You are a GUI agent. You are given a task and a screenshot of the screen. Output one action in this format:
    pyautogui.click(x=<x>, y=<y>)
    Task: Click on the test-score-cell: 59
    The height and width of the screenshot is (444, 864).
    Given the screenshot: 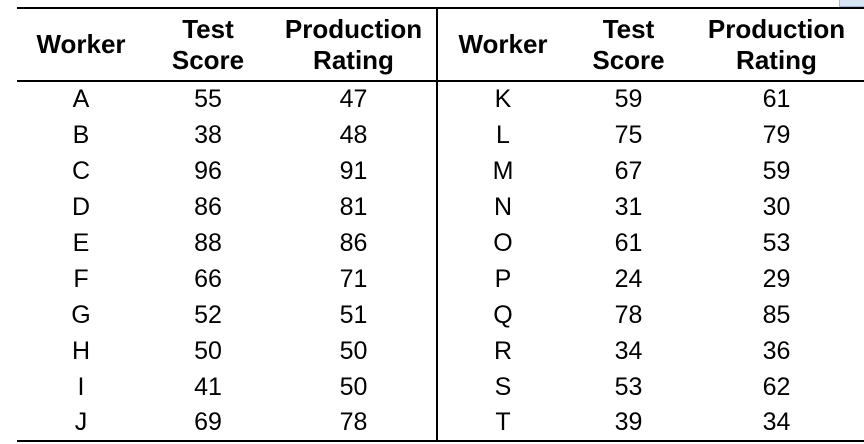 What is the action you would take?
    pyautogui.click(x=628, y=99)
    